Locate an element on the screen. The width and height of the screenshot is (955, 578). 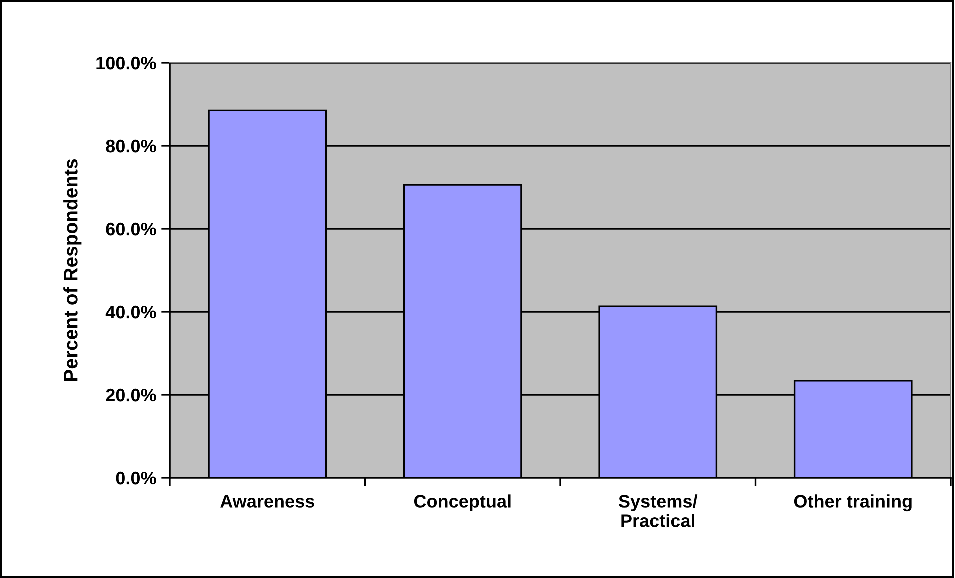
x-tick-label: Other training is located at coordinates (853, 503).